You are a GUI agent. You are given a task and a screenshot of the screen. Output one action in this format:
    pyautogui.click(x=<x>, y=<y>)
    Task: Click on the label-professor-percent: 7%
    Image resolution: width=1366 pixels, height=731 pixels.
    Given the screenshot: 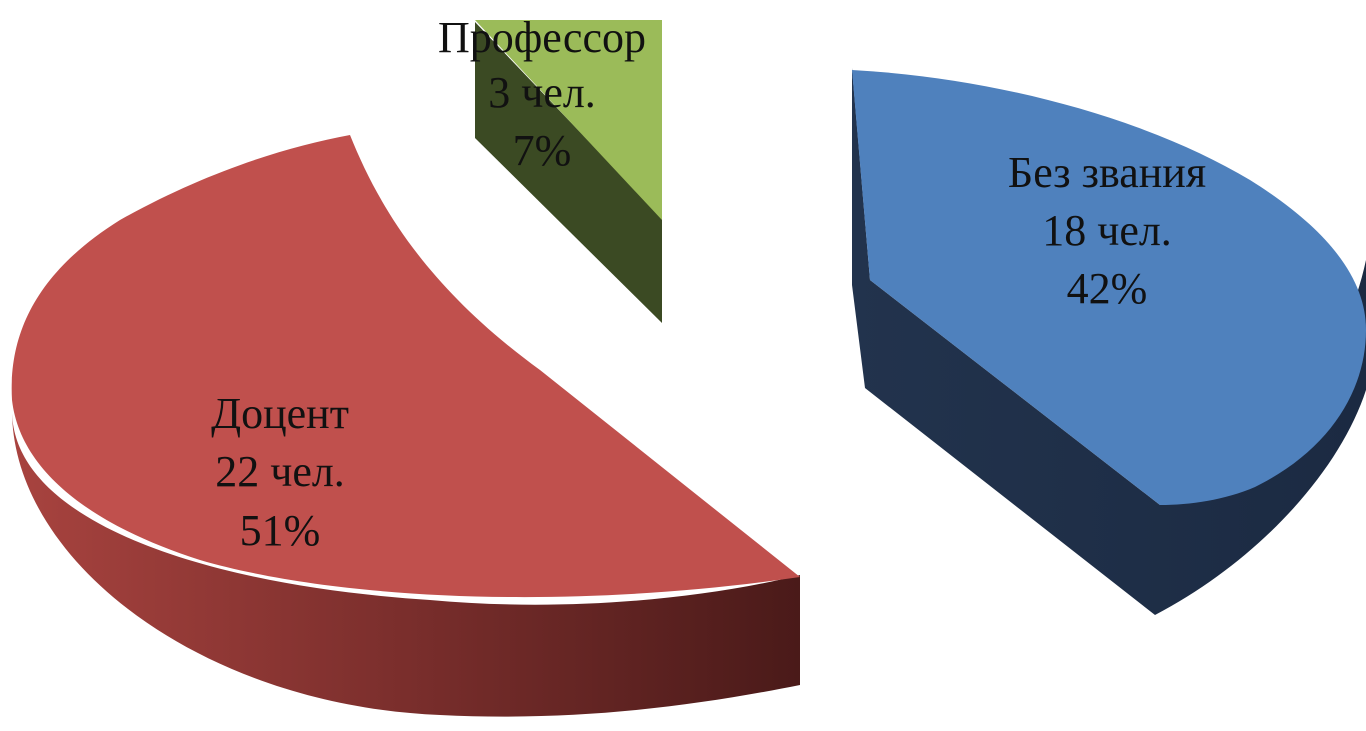 What is the action you would take?
    pyautogui.click(x=542, y=150)
    